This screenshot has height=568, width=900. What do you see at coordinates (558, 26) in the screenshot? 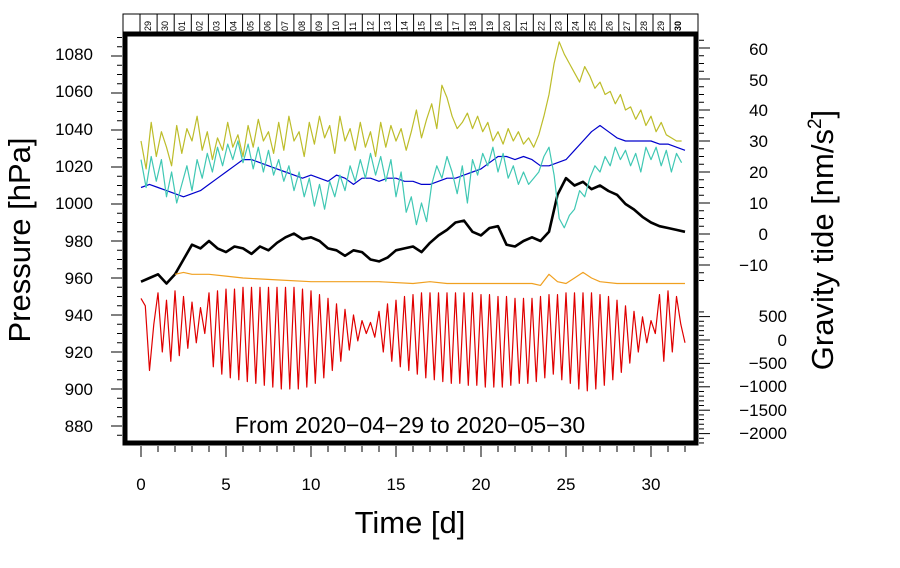
I see `date-strip-label: 23` at bounding box center [558, 26].